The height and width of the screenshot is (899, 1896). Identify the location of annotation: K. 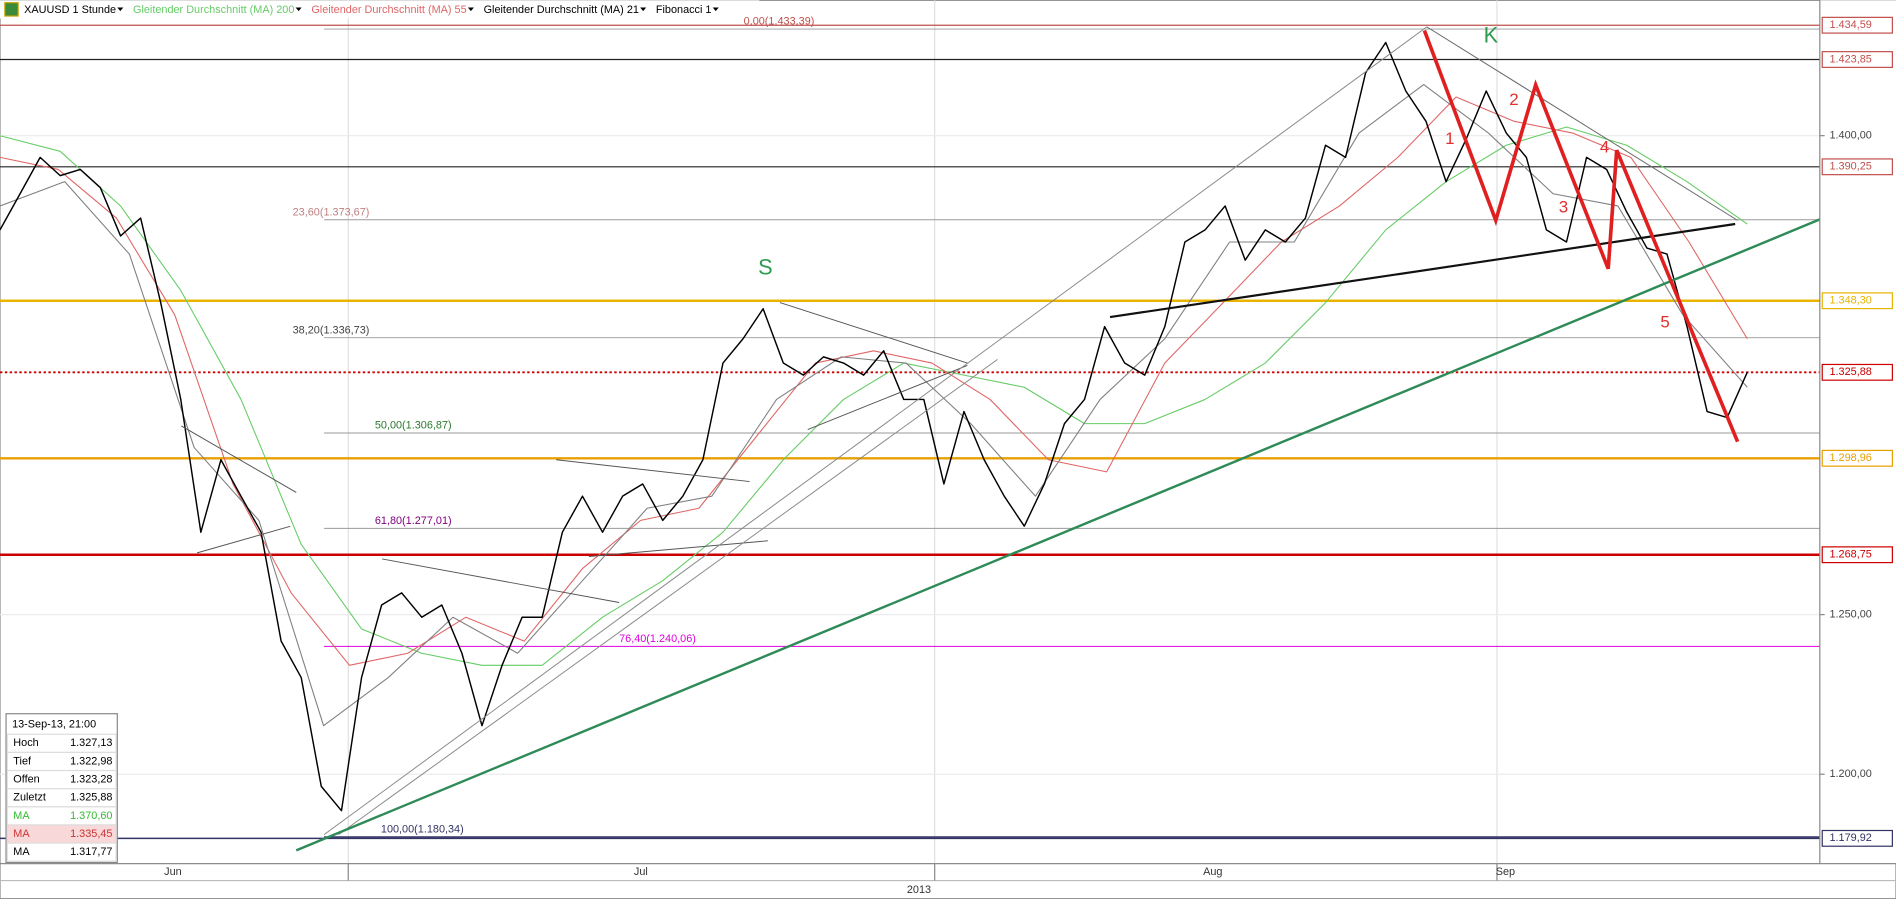
(1491, 34).